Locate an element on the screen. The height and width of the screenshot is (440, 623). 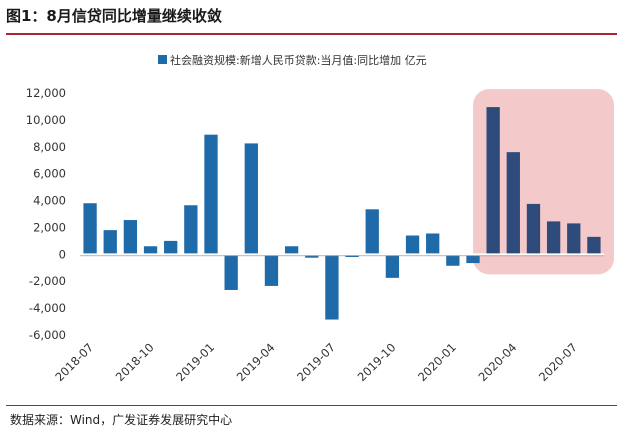
x-tick-label: 2018-07 is located at coordinates (74, 362).